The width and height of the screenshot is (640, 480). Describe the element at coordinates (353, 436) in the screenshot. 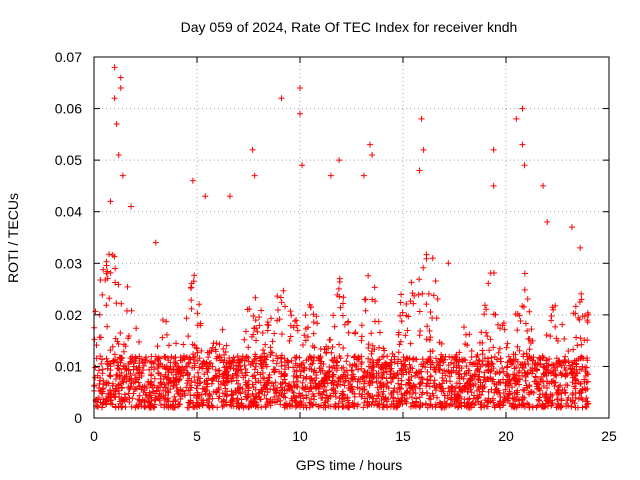

I see `x-tick-labels: 0 5 10 15 20 25` at that location.